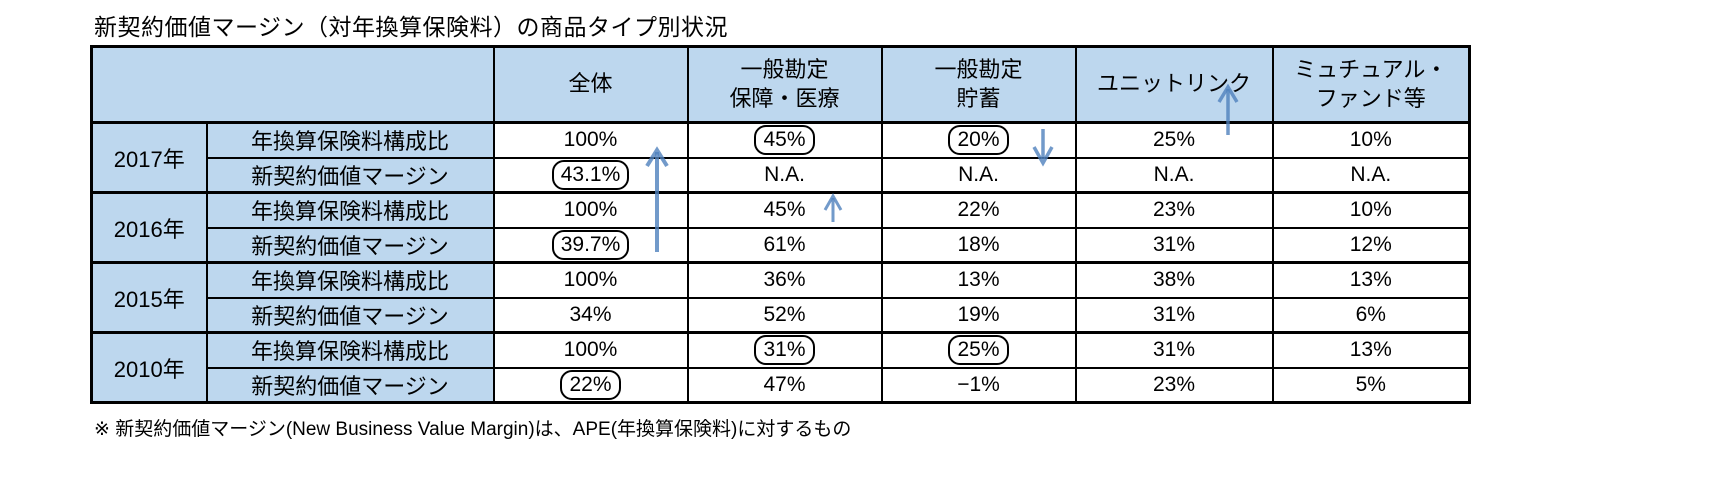 Image resolution: width=1727 pixels, height=496 pixels. What do you see at coordinates (411, 27) in the screenshot?
I see `figure-title: 新契約価値マージン（対年換算保険料）の商品タイプ別状況` at bounding box center [411, 27].